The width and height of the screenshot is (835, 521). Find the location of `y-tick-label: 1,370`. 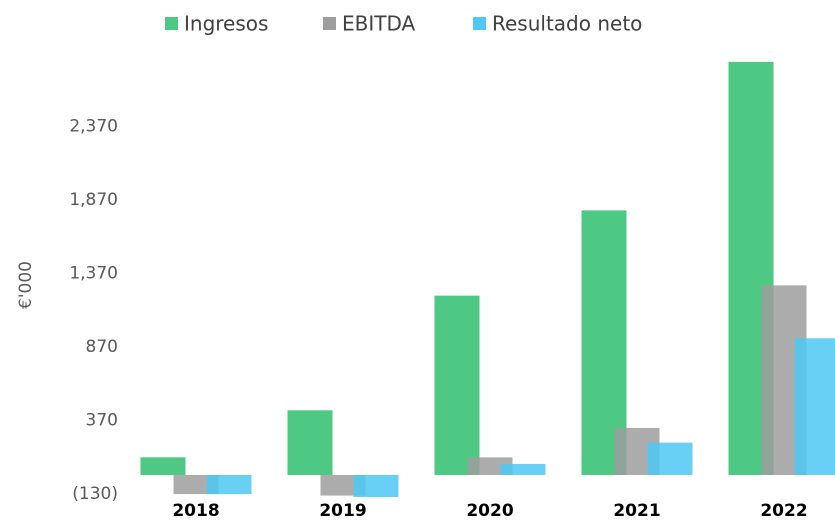

y-tick-label: 1,370 is located at coordinates (93, 274).